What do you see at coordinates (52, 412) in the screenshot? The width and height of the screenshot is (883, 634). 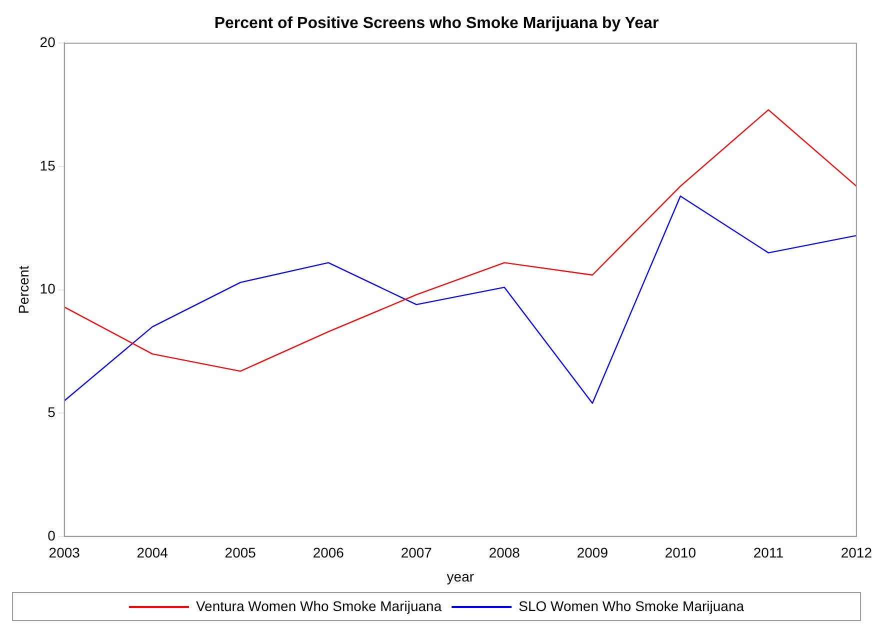 I see `y-tick-label: 5` at bounding box center [52, 412].